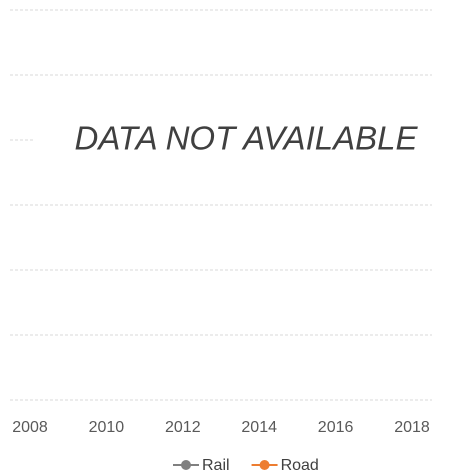 This screenshot has width=461, height=473. What do you see at coordinates (107, 427) in the screenshot?
I see `x-tick-label: 2010` at bounding box center [107, 427].